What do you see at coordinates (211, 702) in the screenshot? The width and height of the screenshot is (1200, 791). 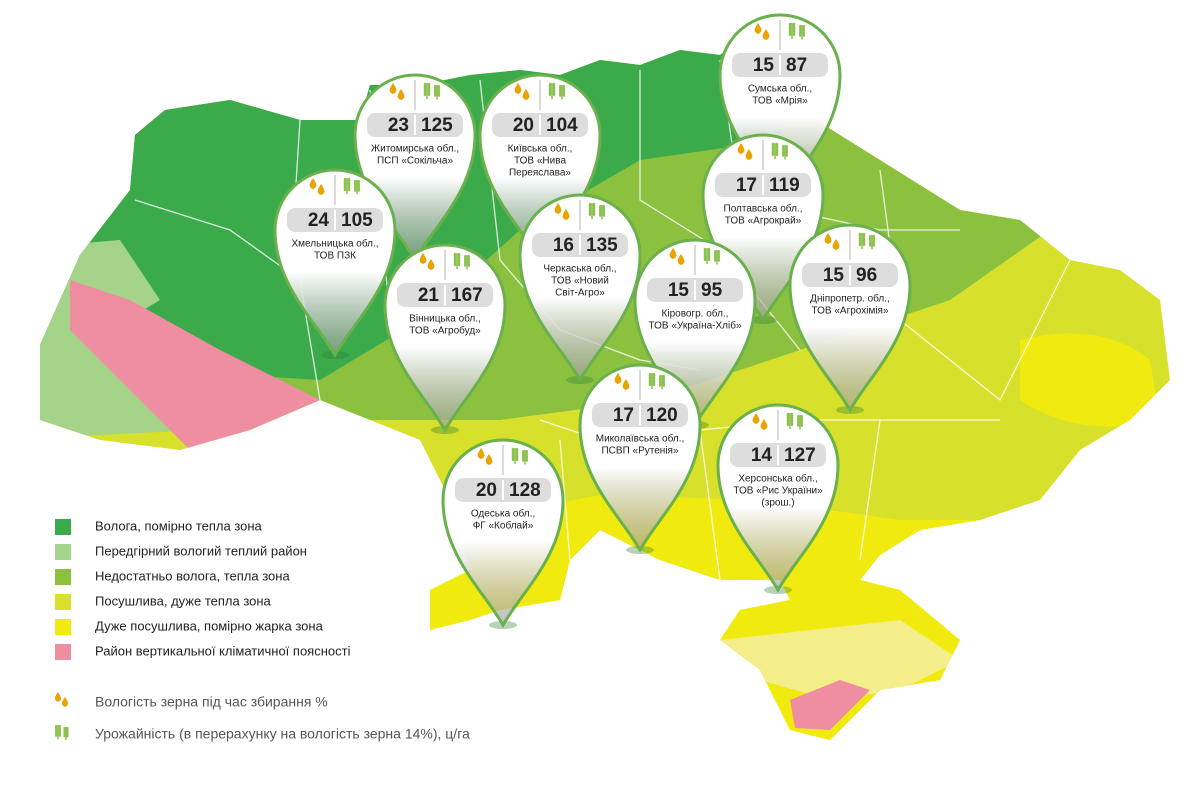 I see `moisture-note: Вологість зерна під час збирання %` at bounding box center [211, 702].